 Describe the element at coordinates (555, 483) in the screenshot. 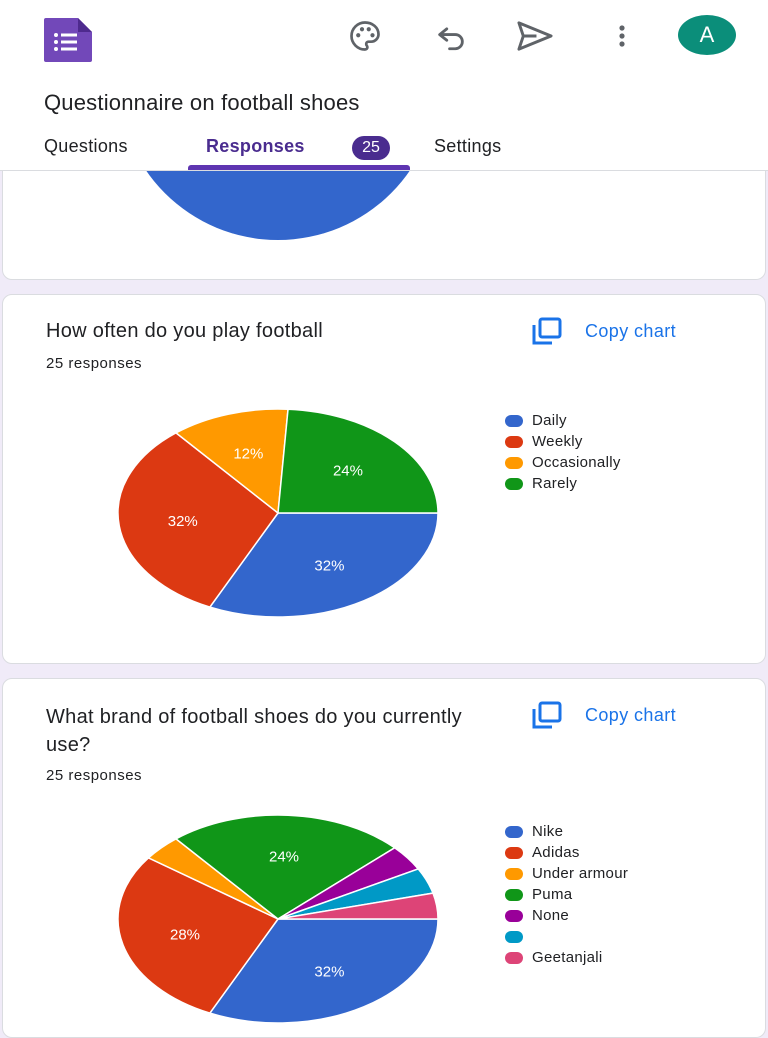

I see `legend-label: Rarely` at that location.